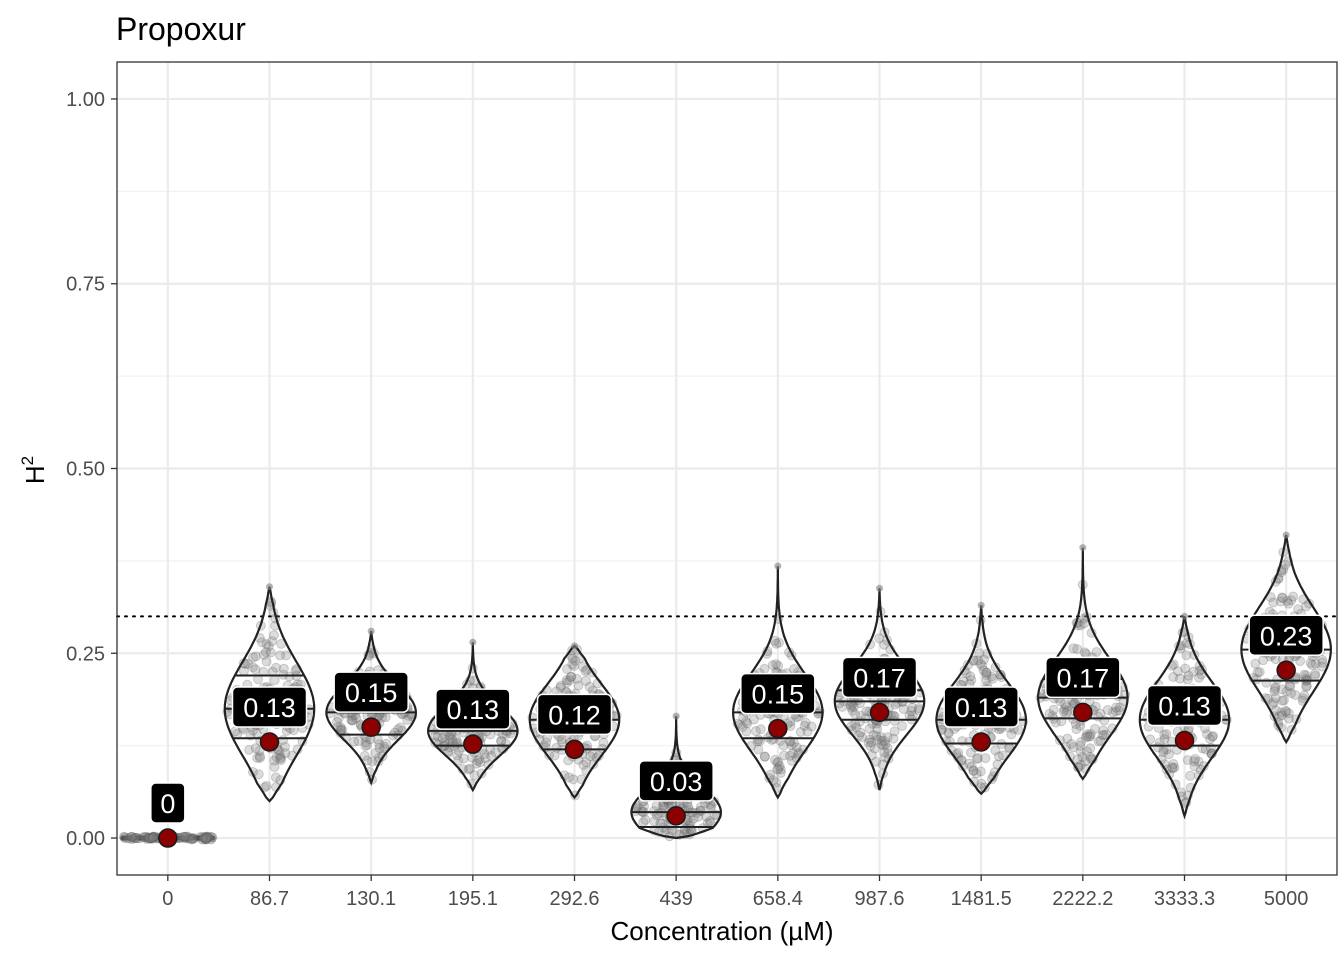 This screenshot has width=1344, height=960. Describe the element at coordinates (721, 931) in the screenshot. I see `x-axis-title: Concentration (µM)` at that location.